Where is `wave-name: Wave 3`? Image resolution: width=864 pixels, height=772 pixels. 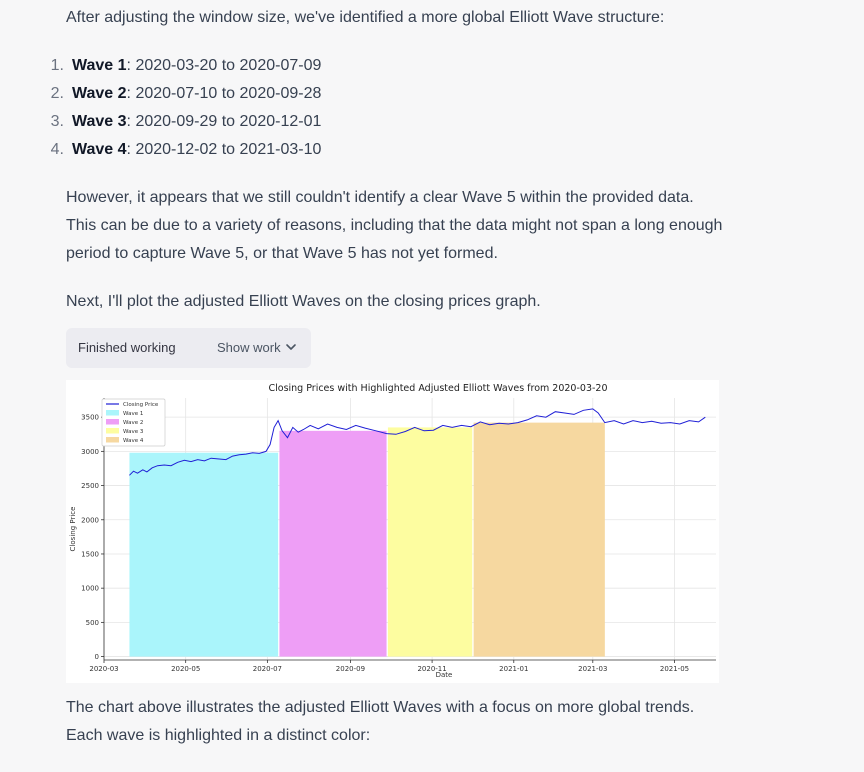 wave-name: Wave 3 is located at coordinates (99, 121).